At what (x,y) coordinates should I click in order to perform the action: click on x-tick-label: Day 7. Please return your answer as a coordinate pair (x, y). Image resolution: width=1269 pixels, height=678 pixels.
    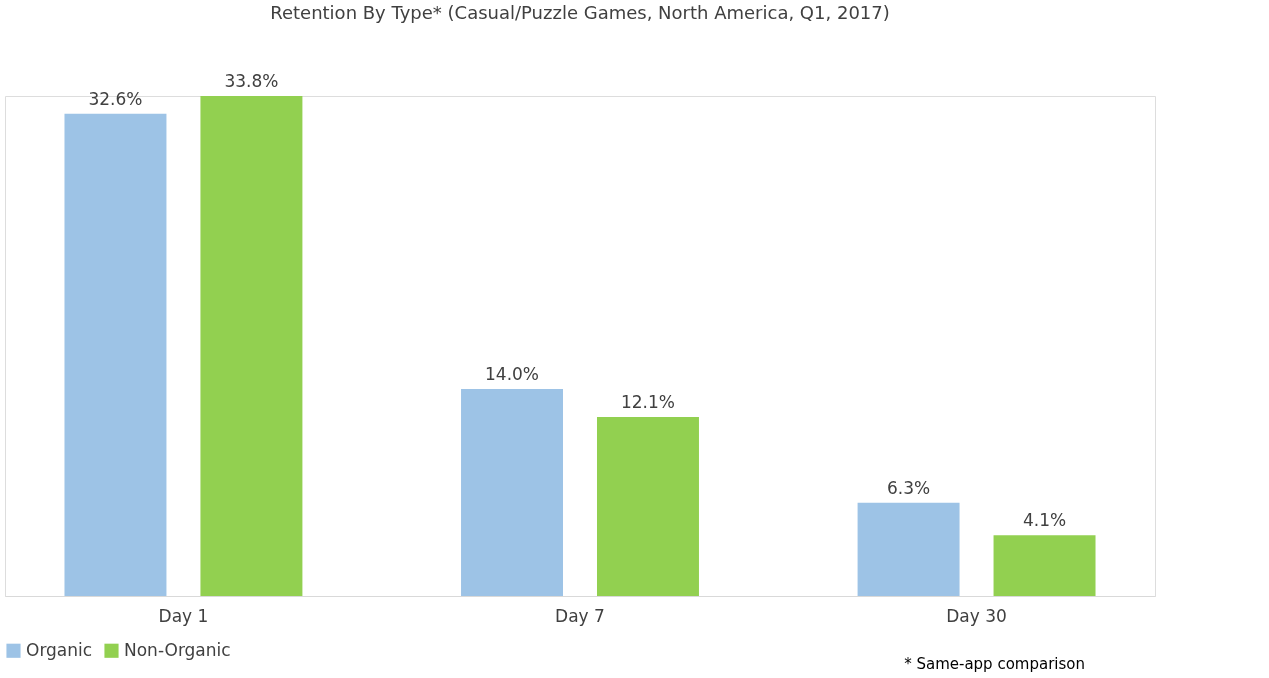
    Looking at the image, I should click on (580, 615).